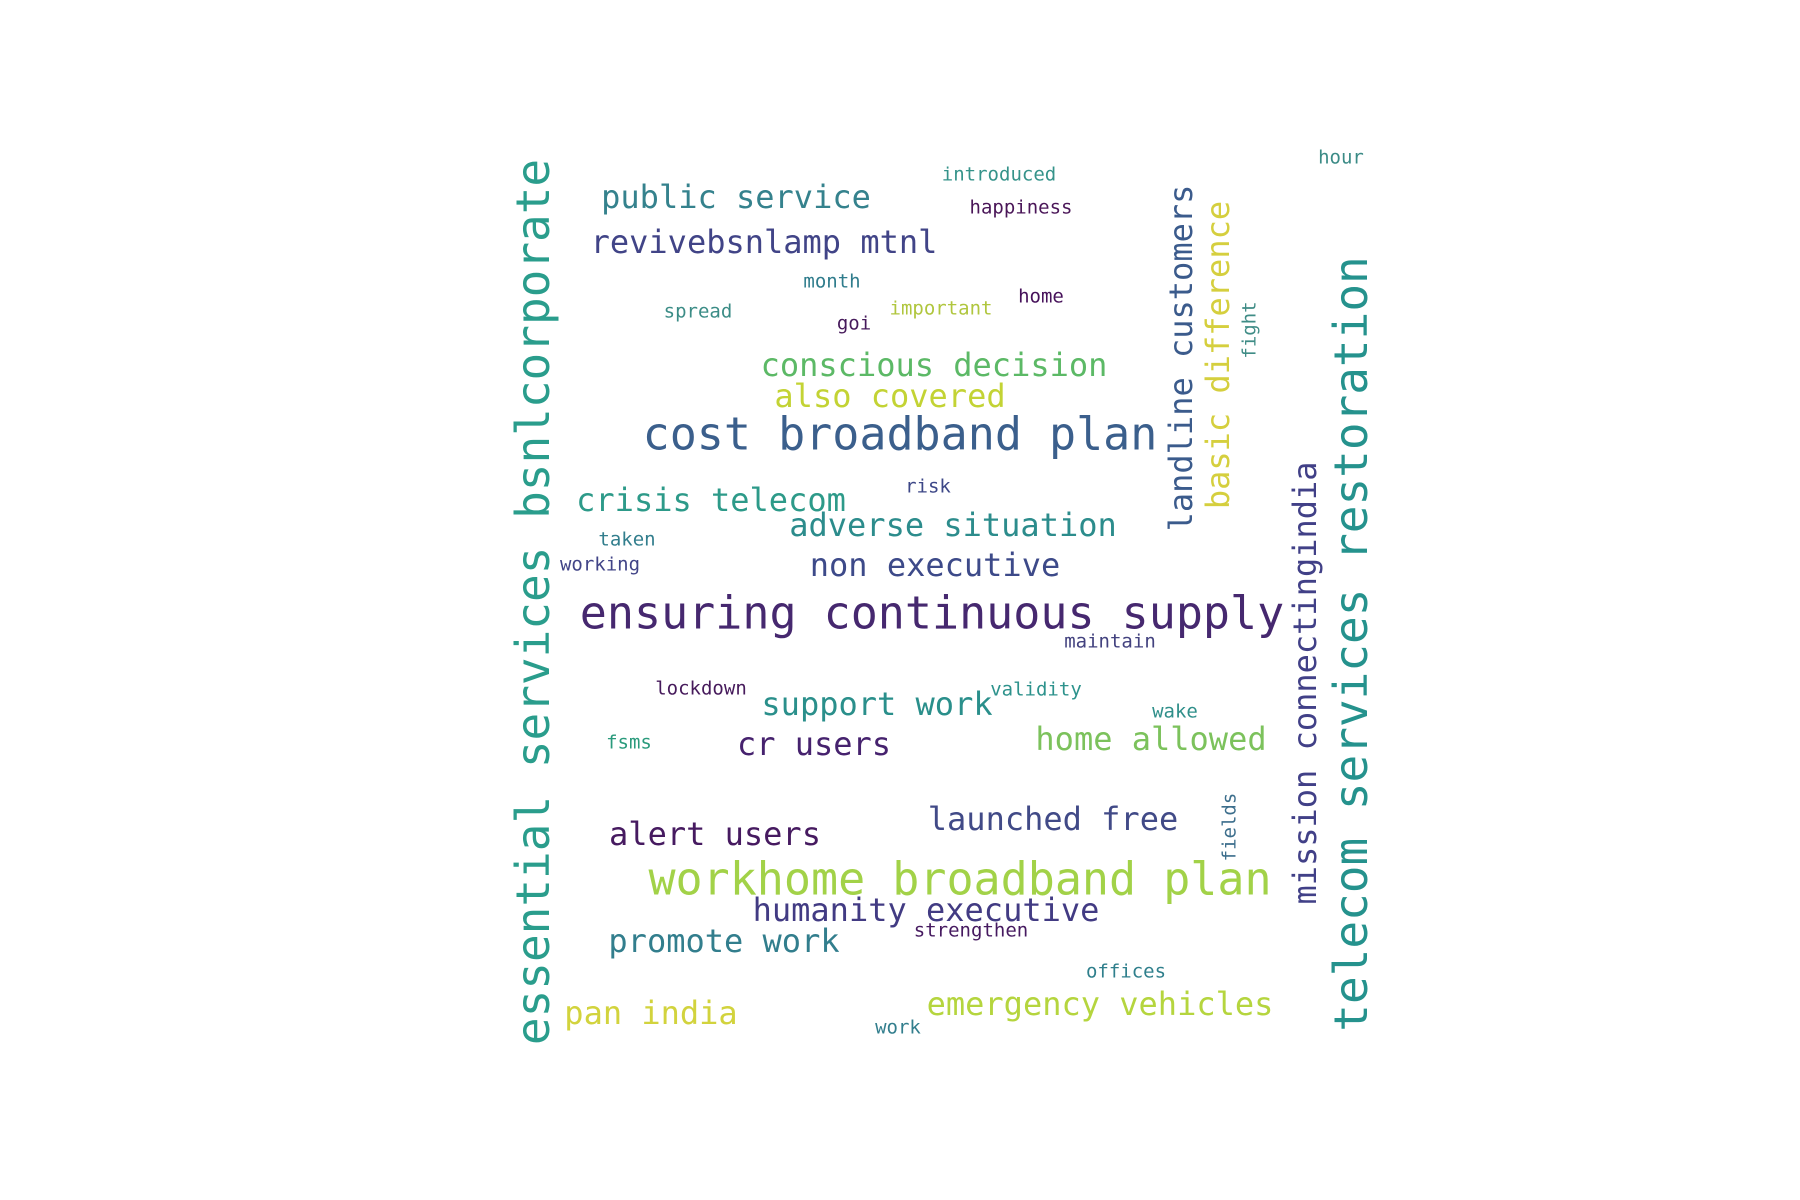 The width and height of the screenshot is (1800, 1200). Describe the element at coordinates (711, 500) in the screenshot. I see `word: crisis telecom` at that location.